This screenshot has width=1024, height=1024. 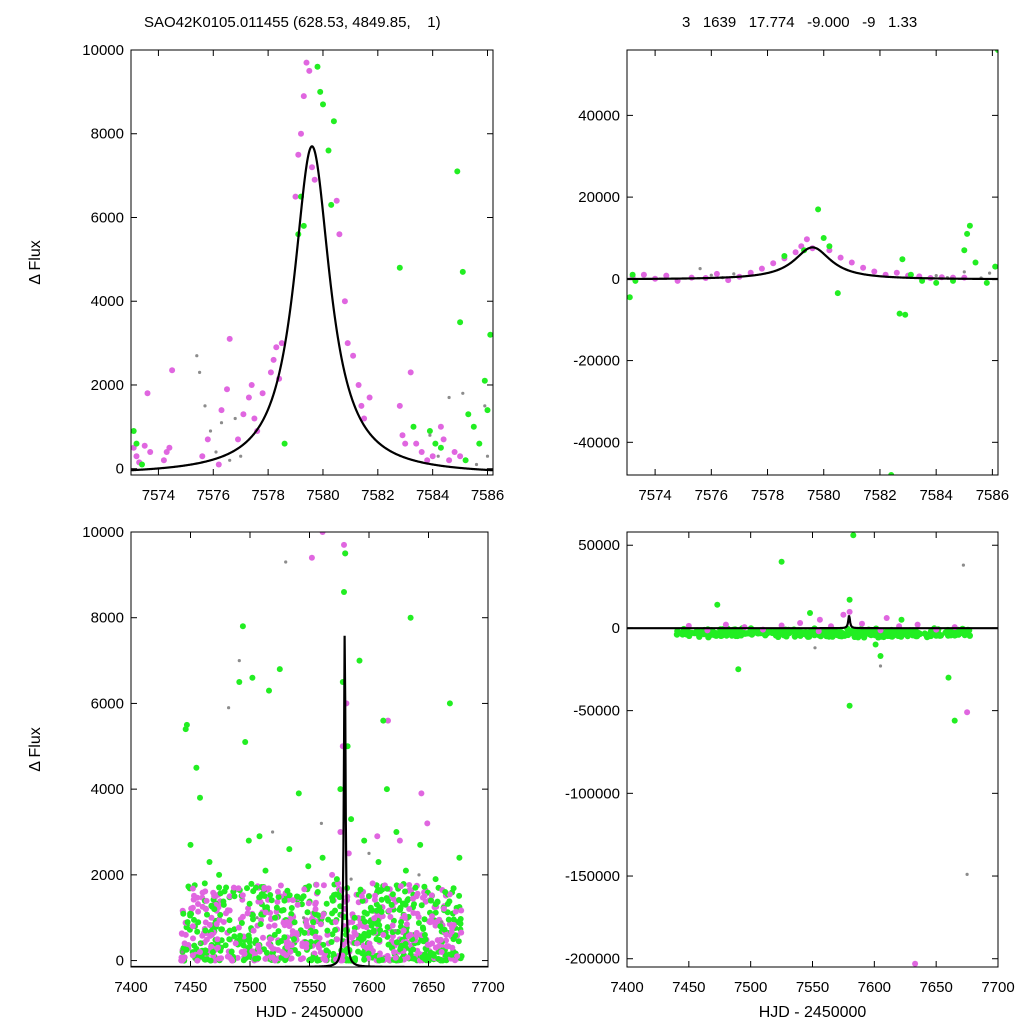 I want to click on bottom-left-gray-point, so click(x=239, y=661).